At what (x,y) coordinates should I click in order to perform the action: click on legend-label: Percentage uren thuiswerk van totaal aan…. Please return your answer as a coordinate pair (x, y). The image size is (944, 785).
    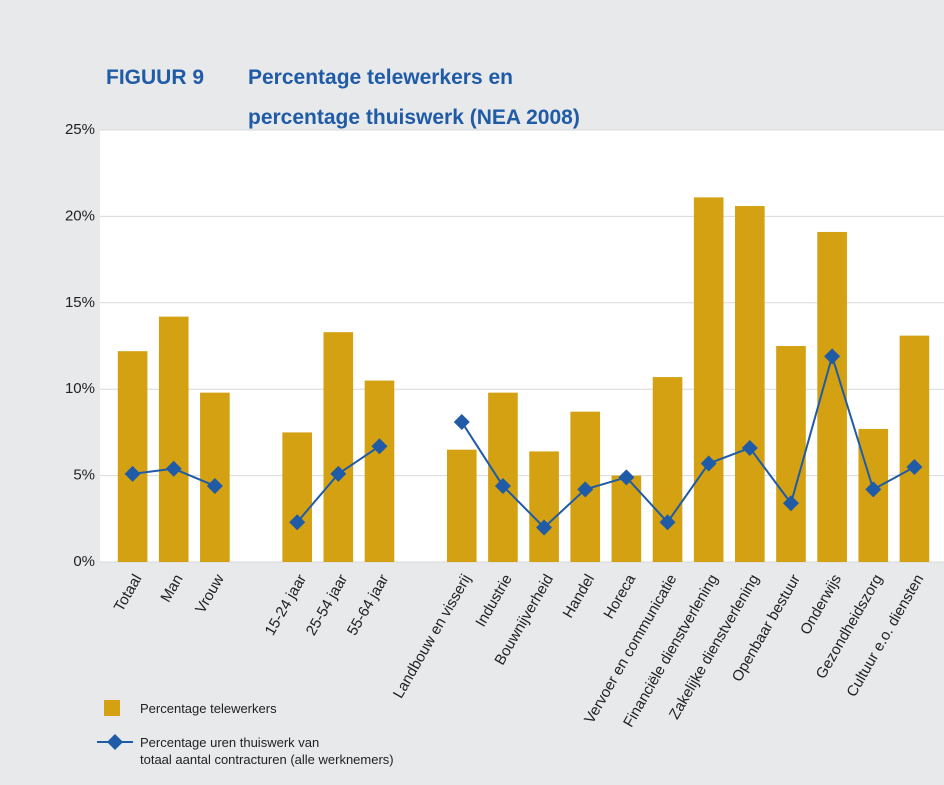
    Looking at the image, I should click on (267, 751).